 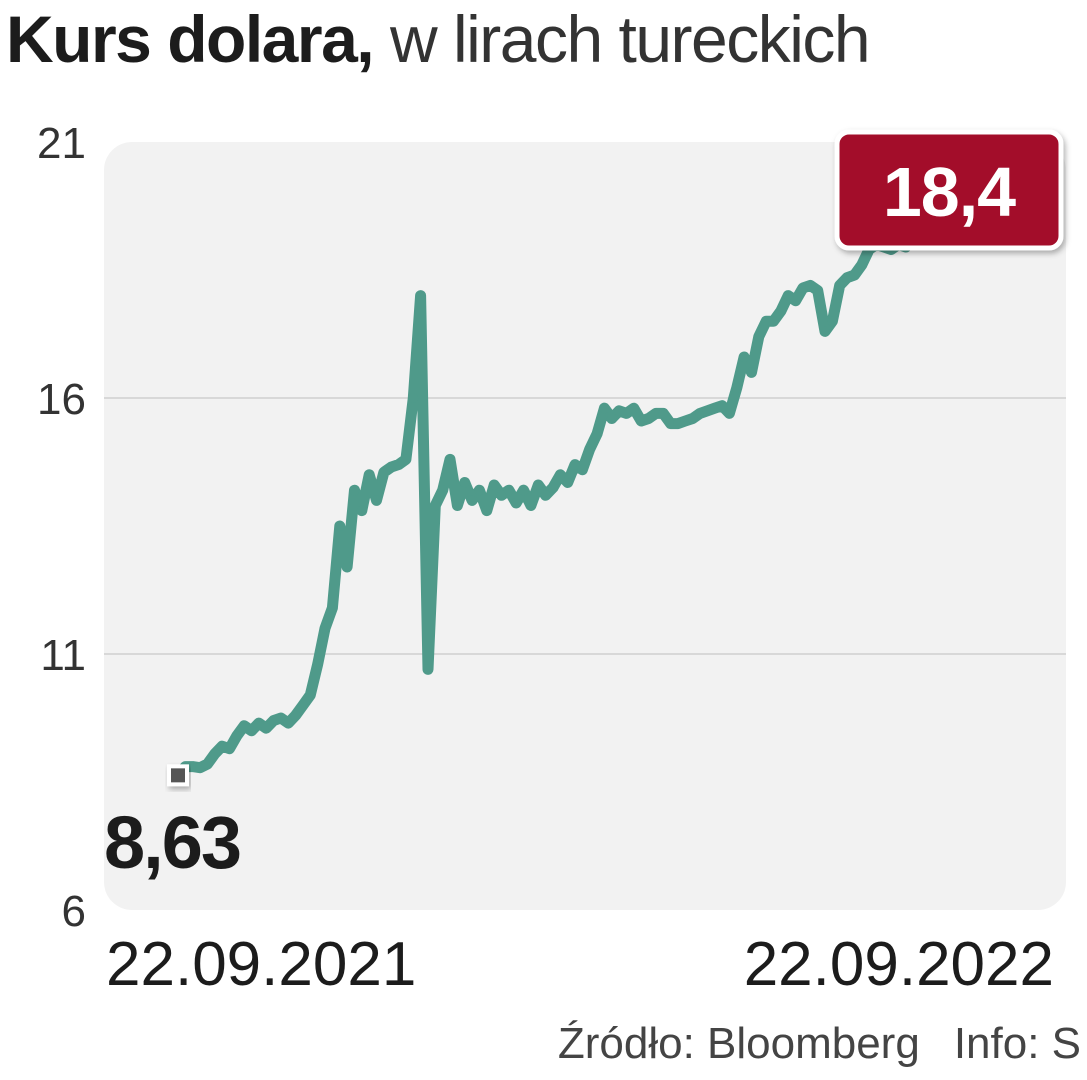 I want to click on source-right: Info: S, so click(x=1017, y=1043).